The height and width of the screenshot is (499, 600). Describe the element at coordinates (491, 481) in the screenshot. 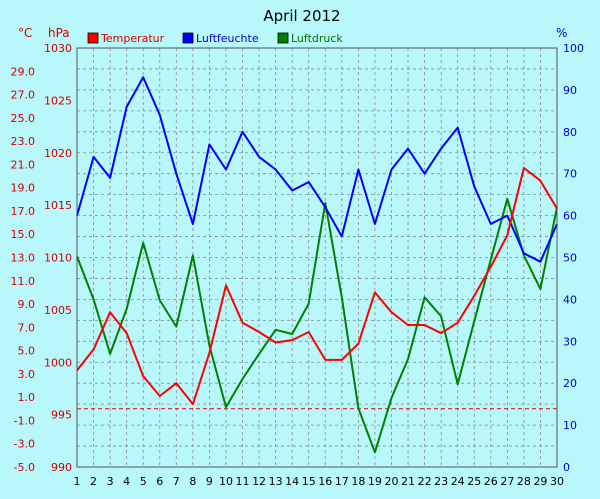

I see `x-tick-label: 26` at that location.